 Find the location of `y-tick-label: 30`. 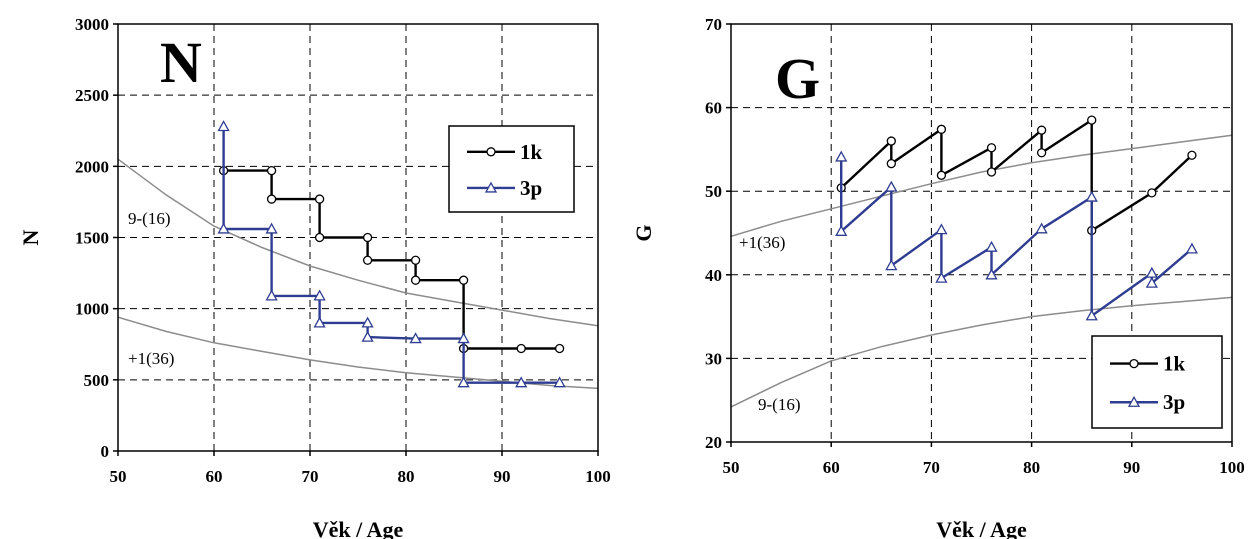

y-tick-label: 30 is located at coordinates (713, 358).